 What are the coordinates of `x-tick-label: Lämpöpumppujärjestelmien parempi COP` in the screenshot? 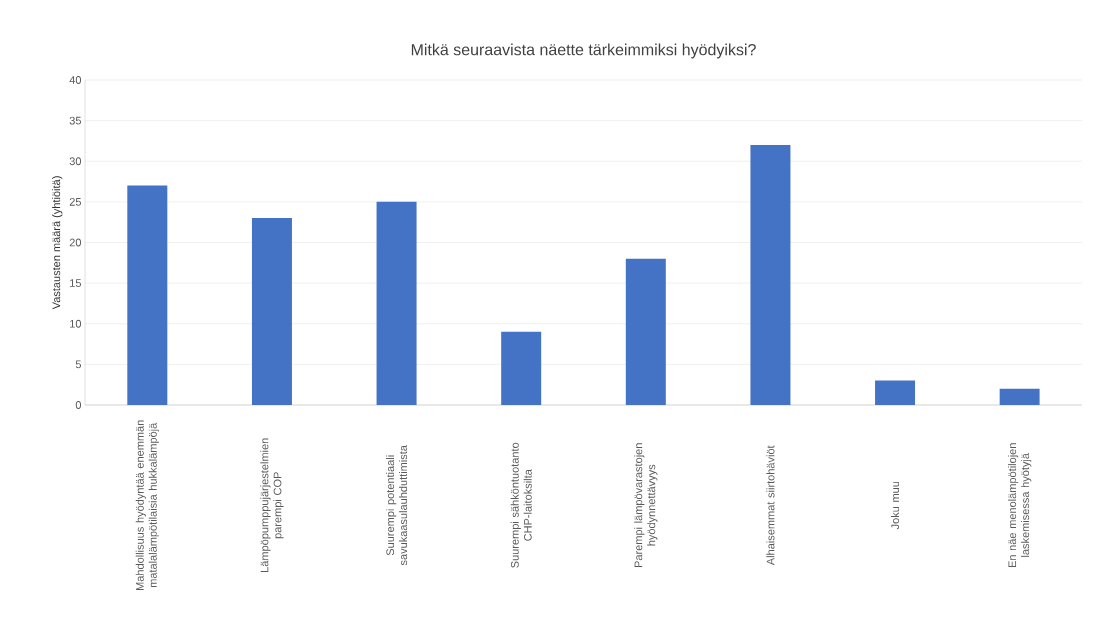 It's located at (272, 505).